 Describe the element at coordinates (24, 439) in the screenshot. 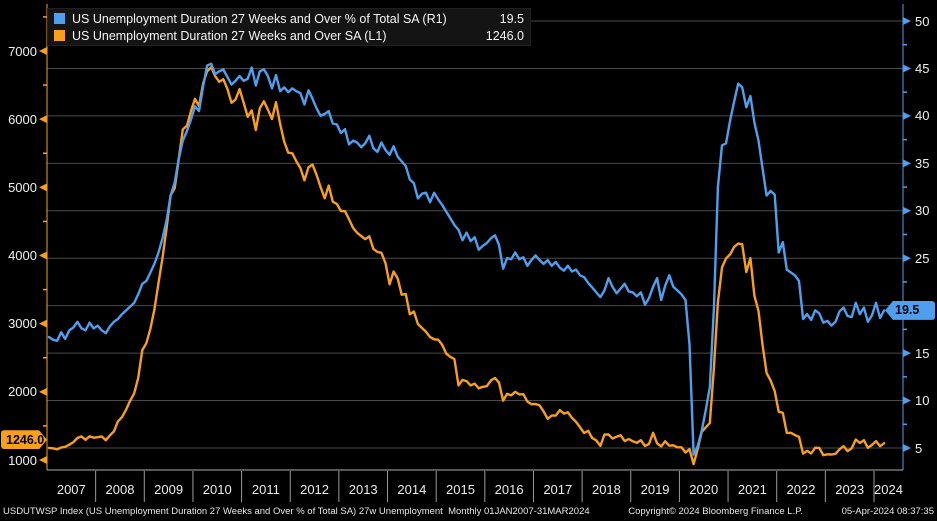

I see `level-last-value-badge: 1246.0` at that location.